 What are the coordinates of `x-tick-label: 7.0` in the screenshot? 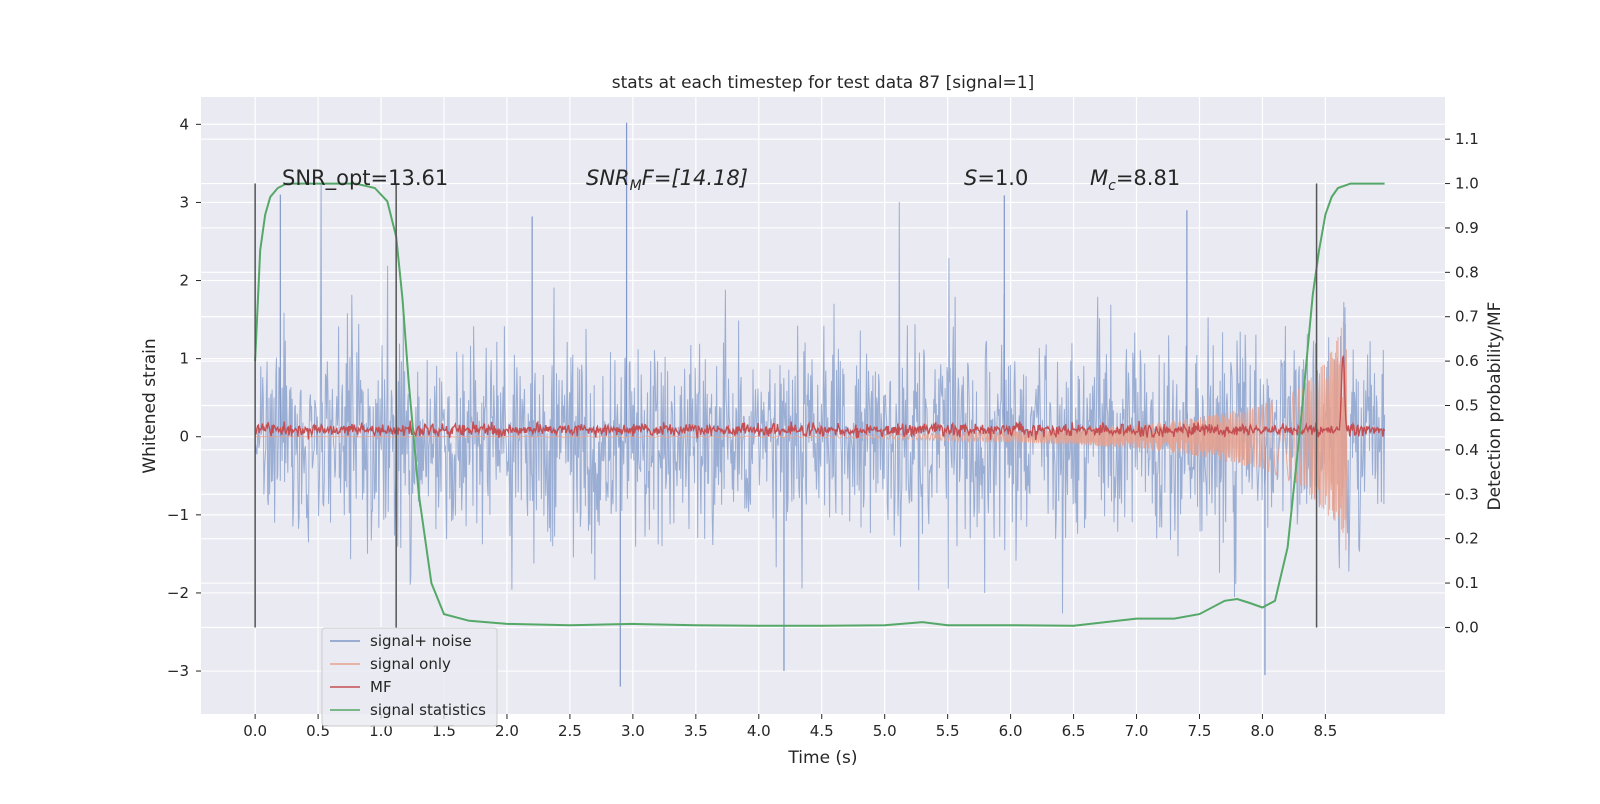 It's located at (1137, 731).